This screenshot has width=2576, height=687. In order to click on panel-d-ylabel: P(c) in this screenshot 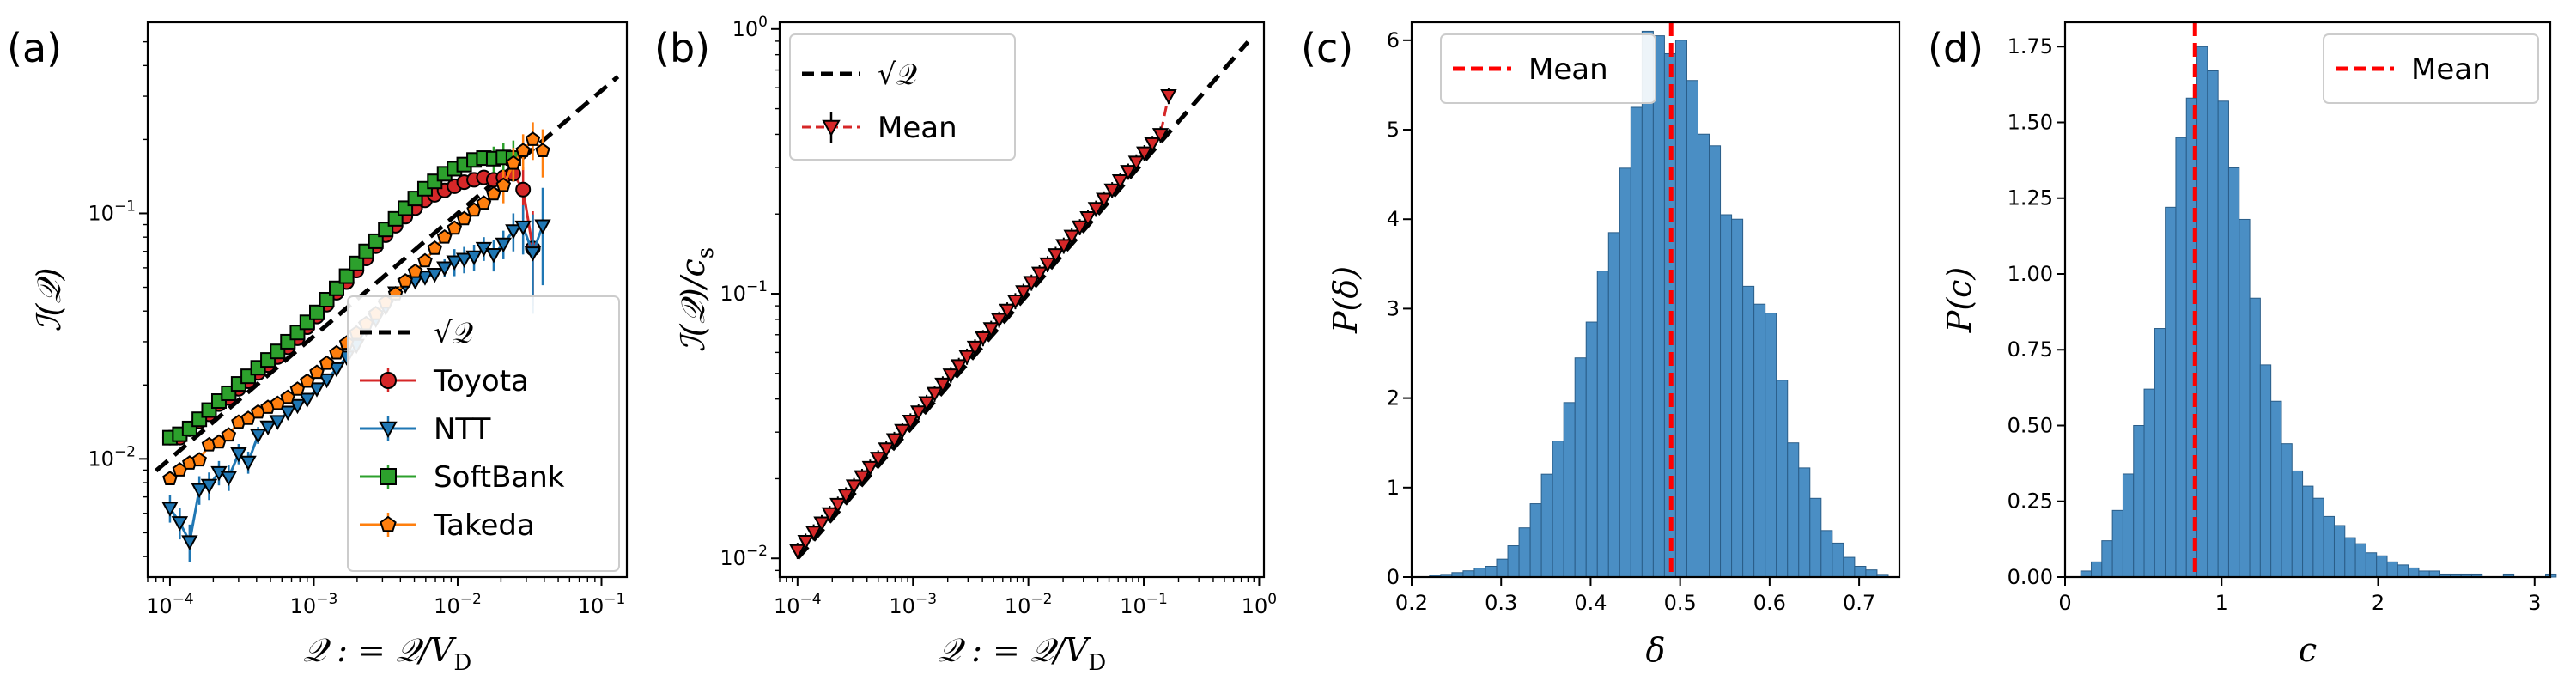, I will do `click(1960, 300)`.